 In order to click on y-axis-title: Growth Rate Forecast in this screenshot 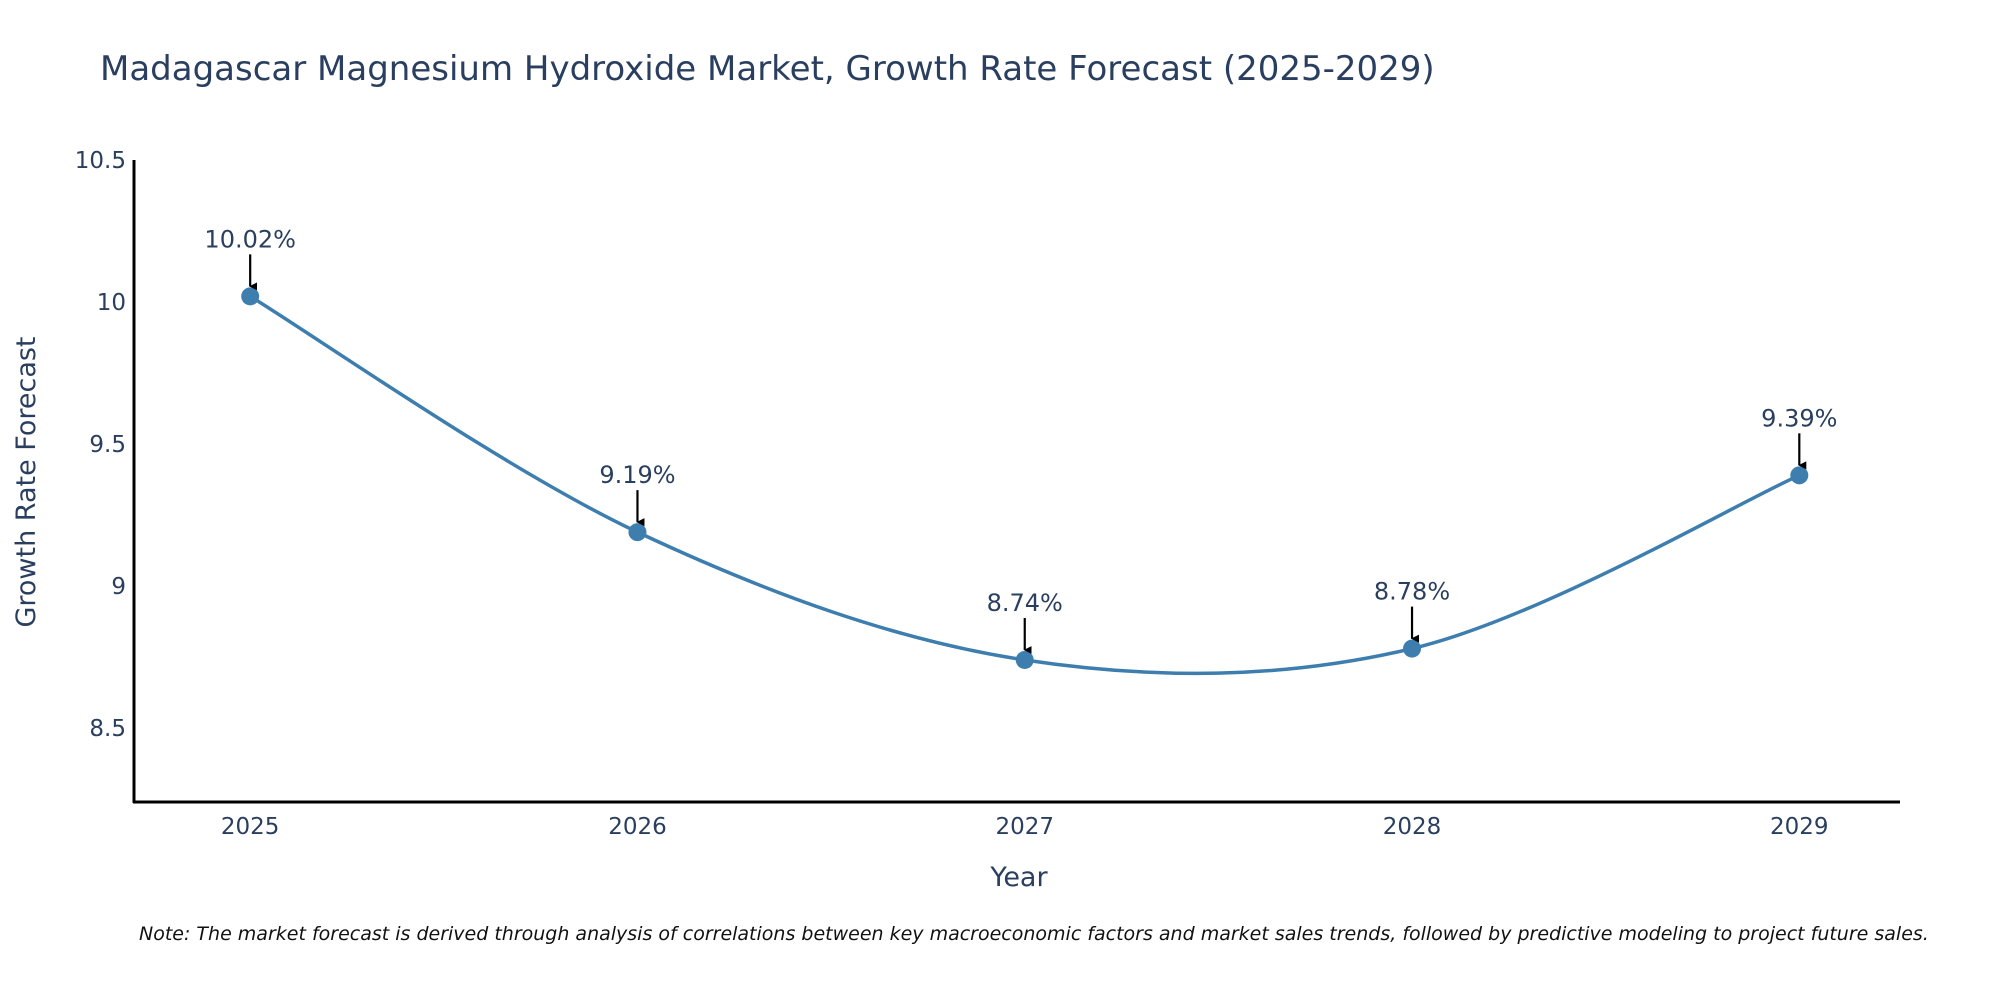, I will do `click(26, 481)`.